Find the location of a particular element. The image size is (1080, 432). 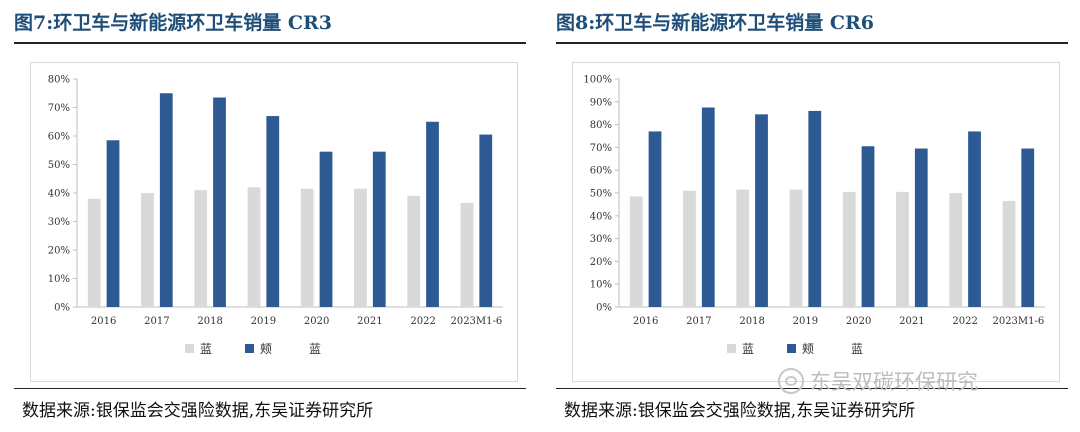

watermark: 东吴双碳环保研究 is located at coordinates (923, 384).